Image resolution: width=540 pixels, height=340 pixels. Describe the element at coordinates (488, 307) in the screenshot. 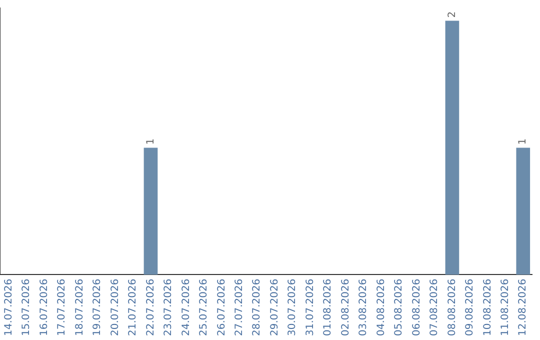

I see `x-tick-label: 10.08.2026` at that location.